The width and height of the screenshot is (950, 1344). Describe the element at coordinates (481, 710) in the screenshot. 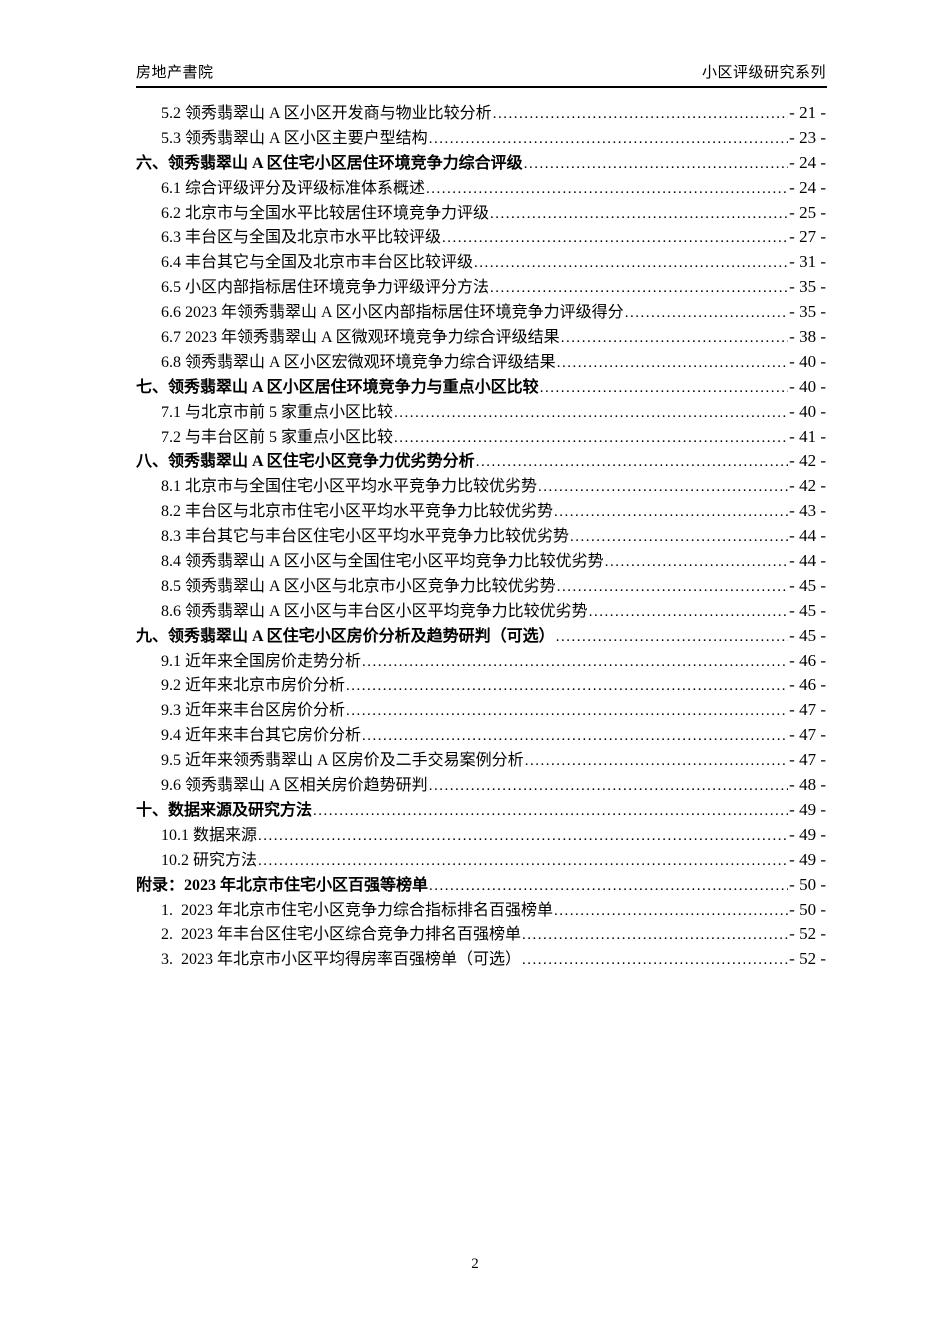

I see `toc-entry: 9.3 近年来丰台区房价分析 - 47 -` at that location.